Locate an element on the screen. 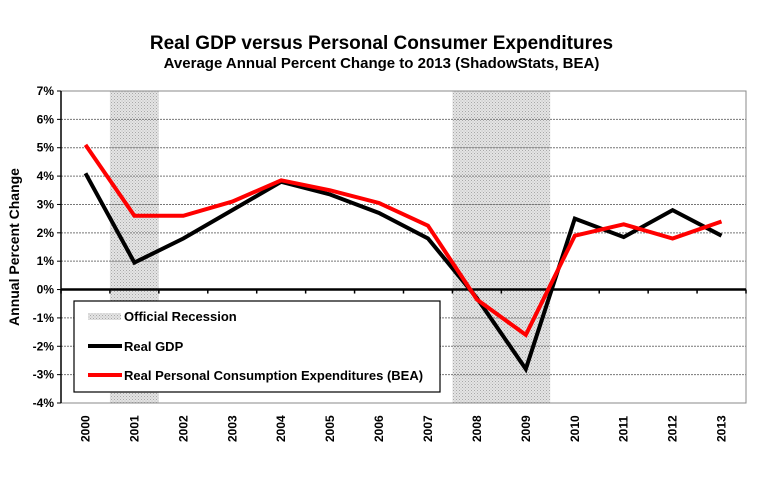 This screenshot has height=482, width=763. legend-label-gdp: Real GDP is located at coordinates (154, 346).